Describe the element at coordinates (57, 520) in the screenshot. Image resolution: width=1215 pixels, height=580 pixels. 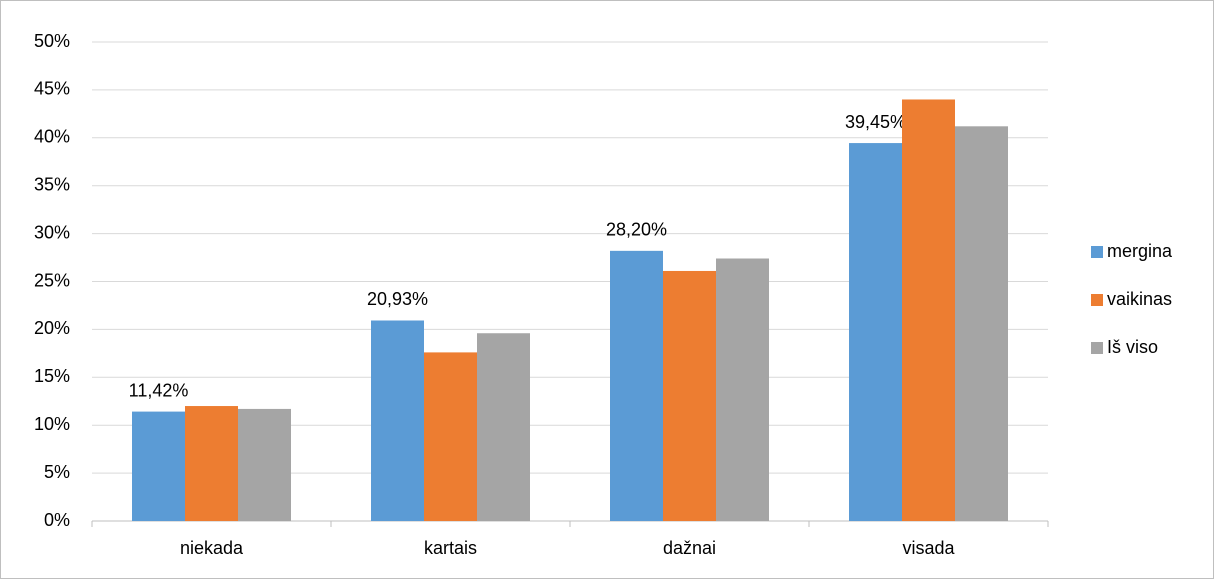
I see `y-tick-label: 0%` at that location.